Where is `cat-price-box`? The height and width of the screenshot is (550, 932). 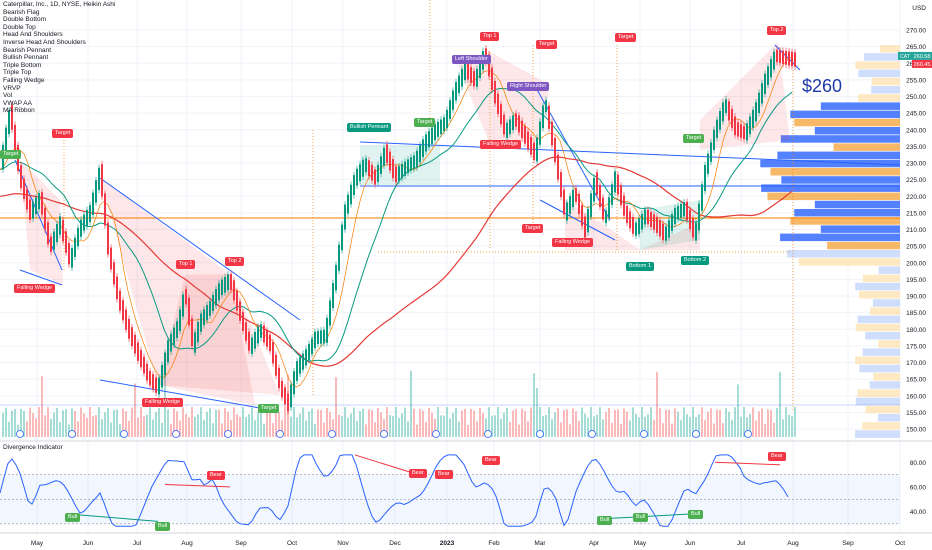 cat-price-box is located at coordinates (922, 55).